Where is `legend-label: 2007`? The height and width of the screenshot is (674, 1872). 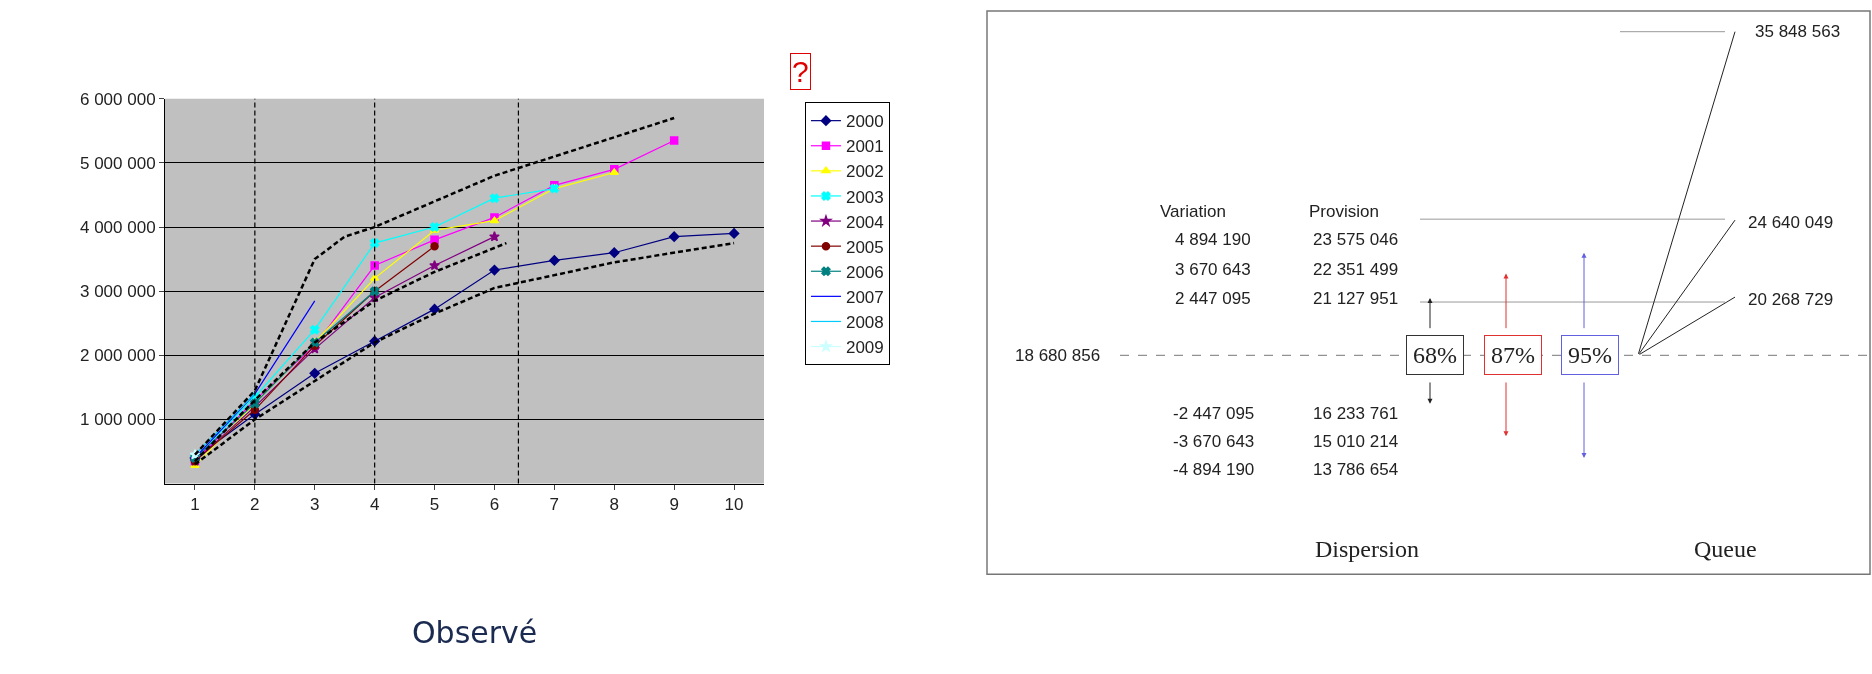
legend-label: 2007 is located at coordinates (864, 297).